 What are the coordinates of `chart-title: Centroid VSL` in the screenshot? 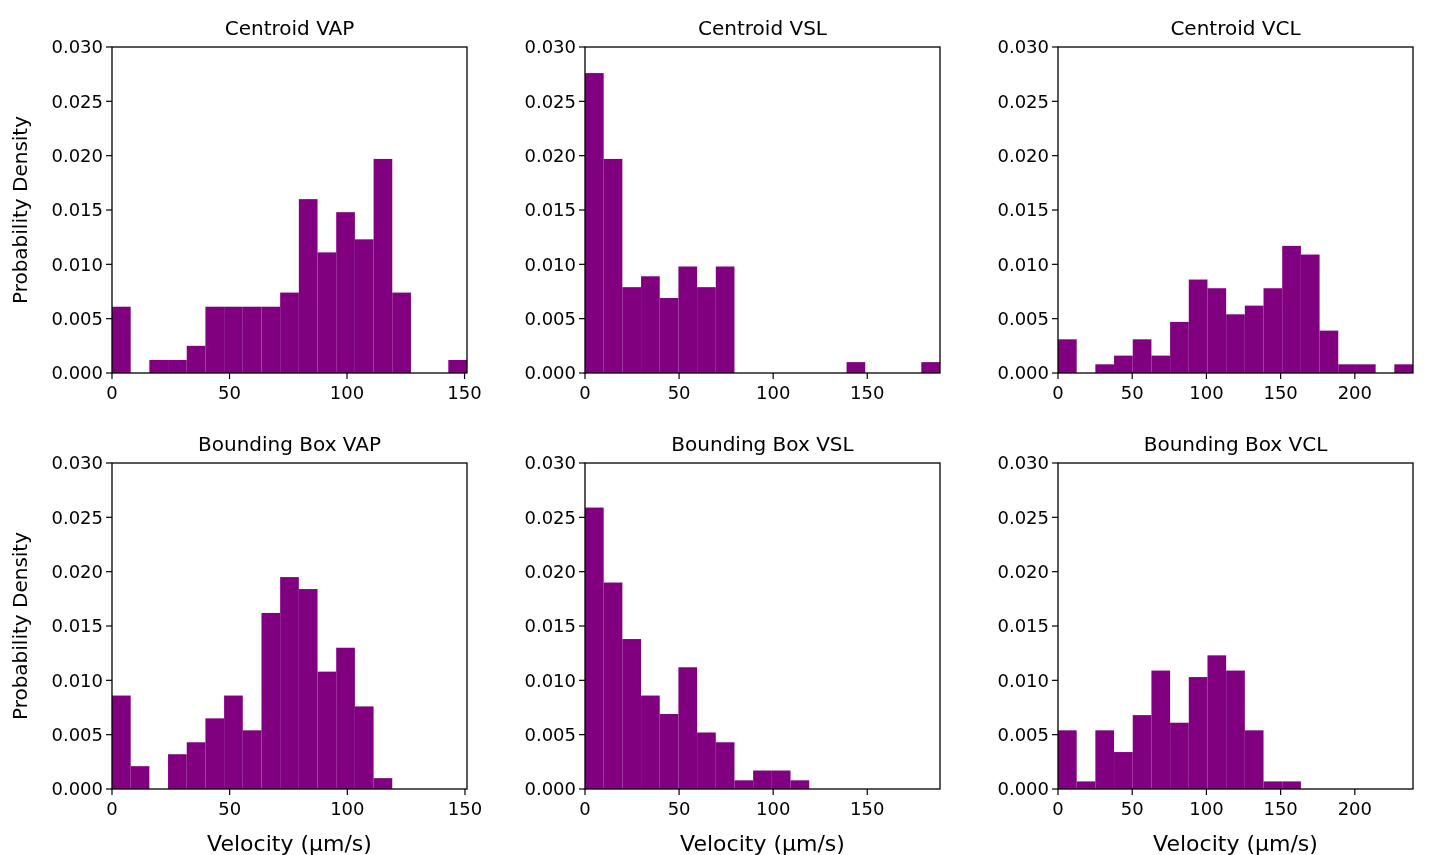 It's located at (763, 28).